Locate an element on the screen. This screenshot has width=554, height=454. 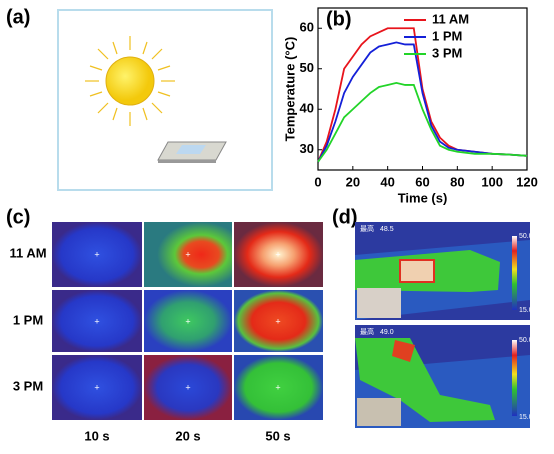
x-tick-label: 100 is located at coordinates (492, 181).